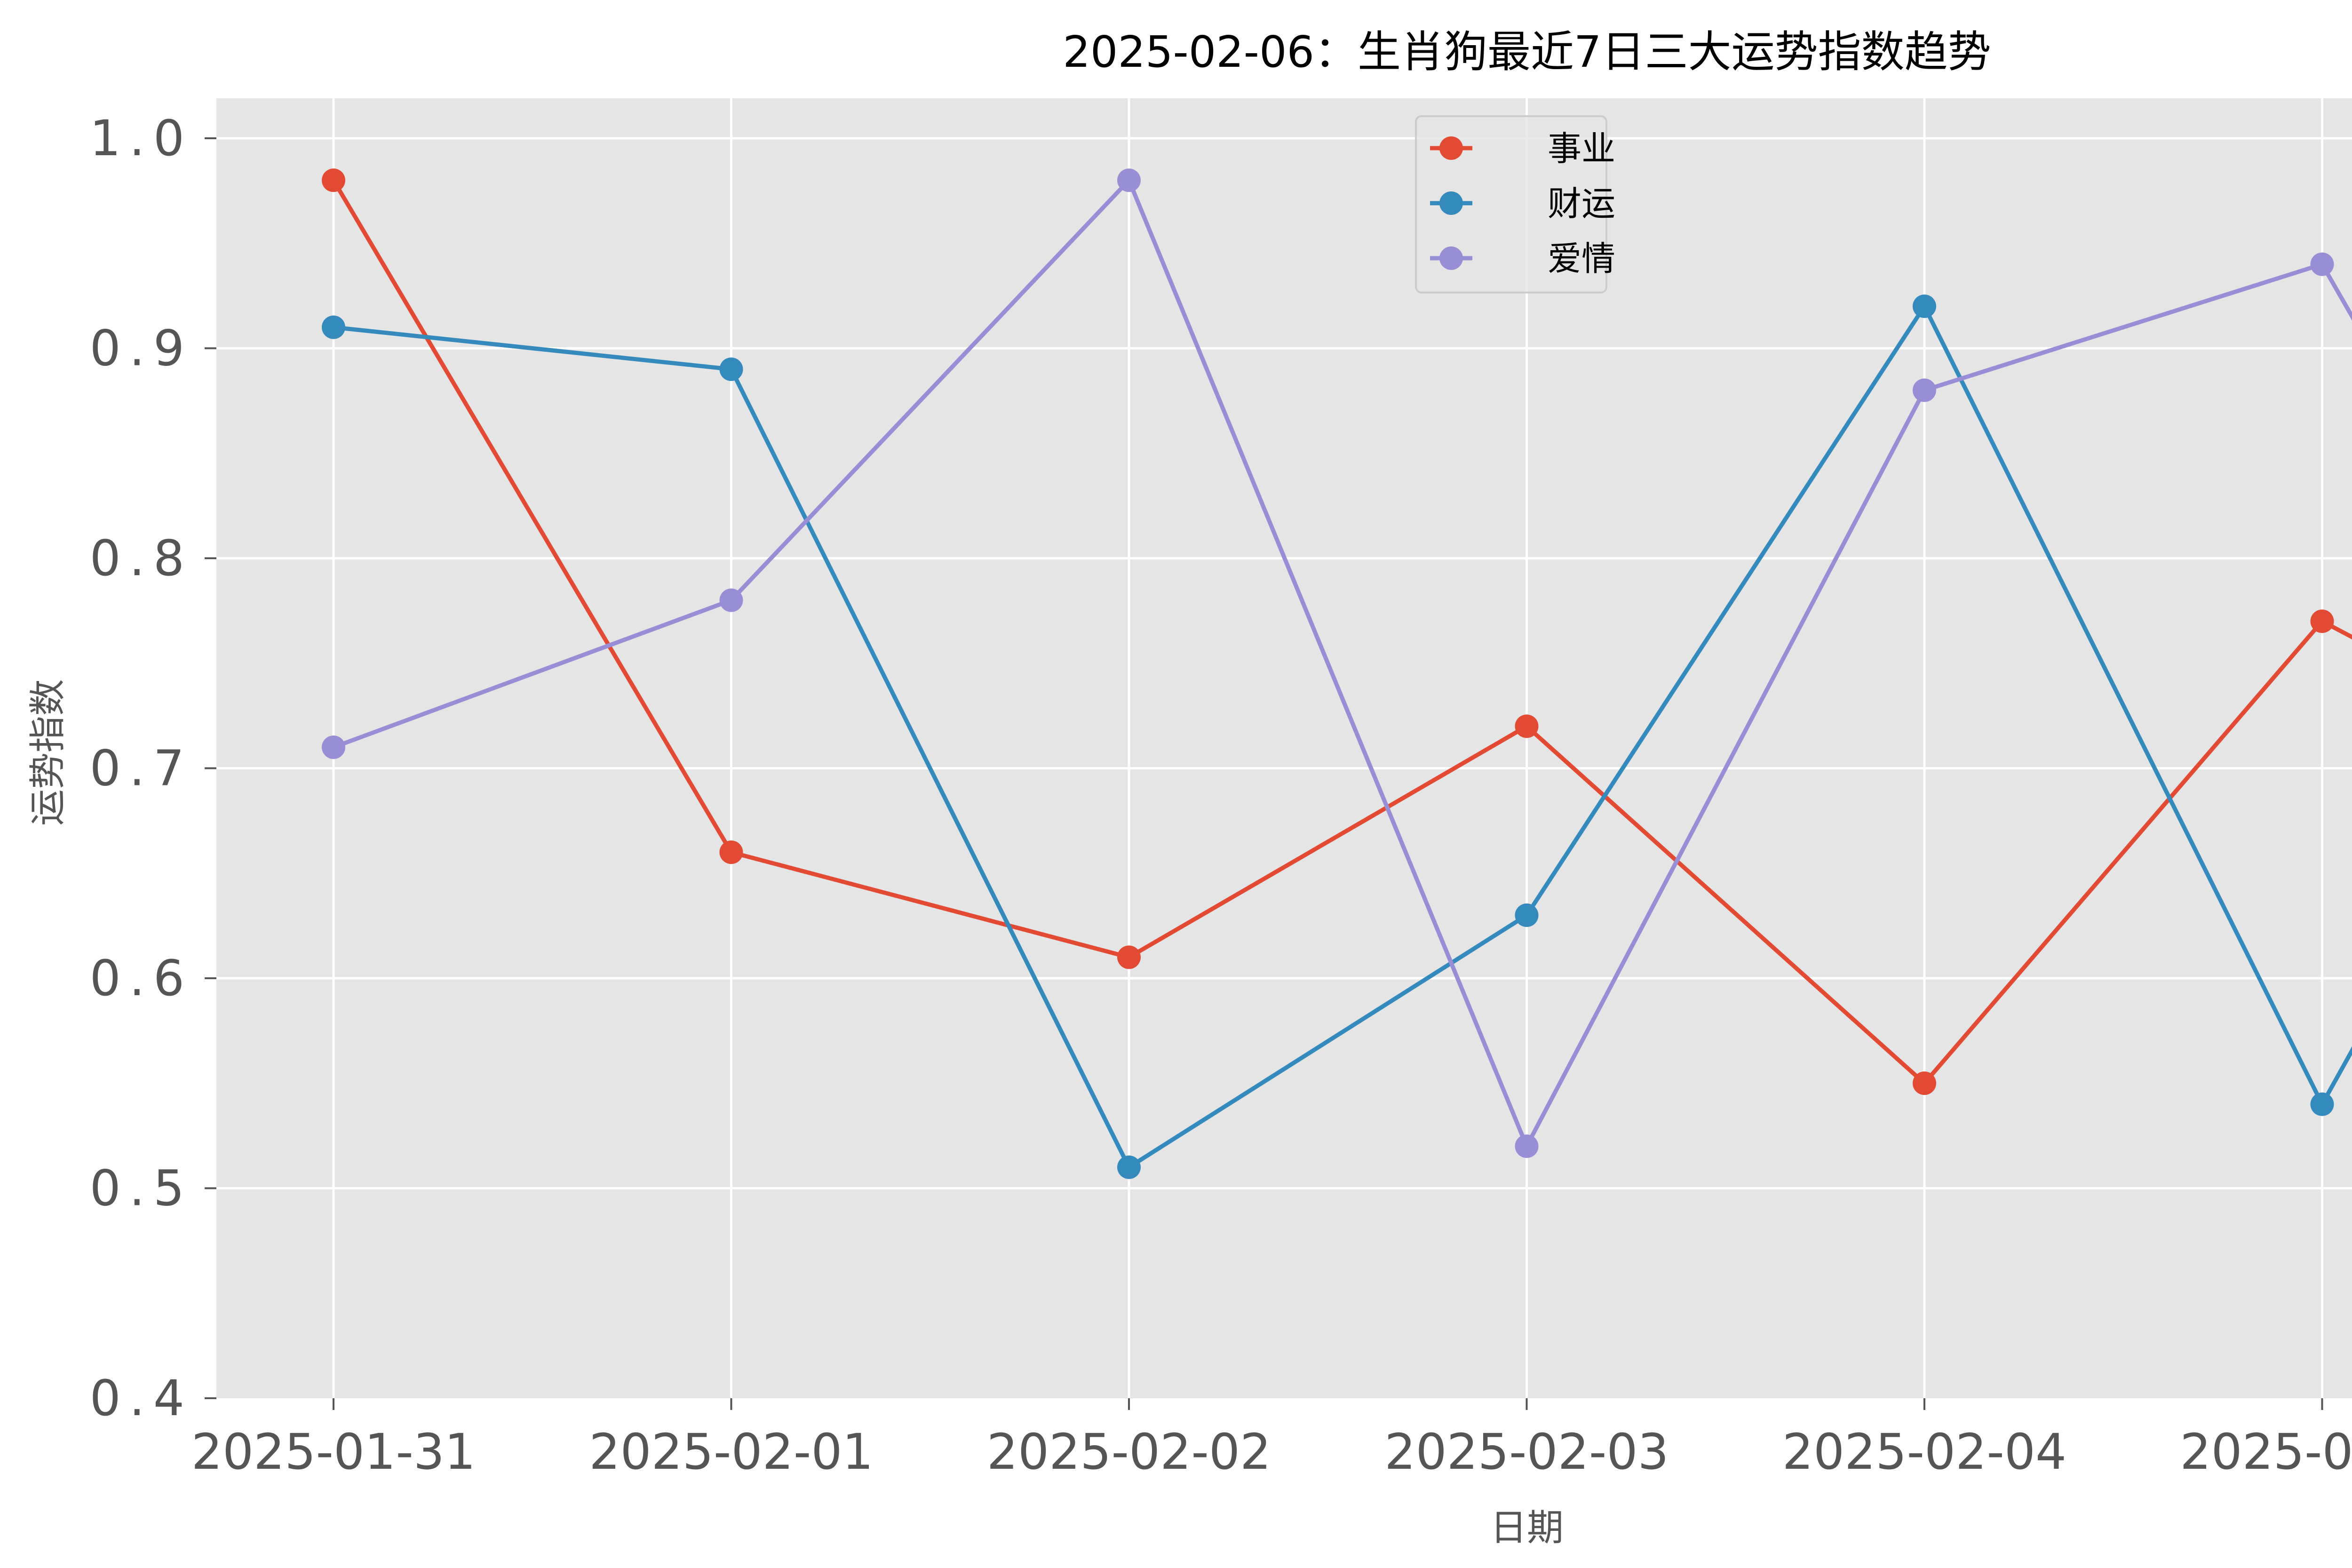 This screenshot has height=1568, width=2352. I want to click on y-tick-label: 0.6, so click(141, 978).